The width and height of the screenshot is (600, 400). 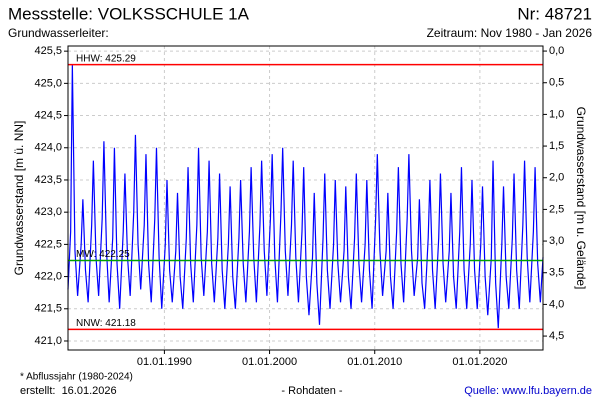 I want to click on y-tick-label: 425,5, so click(x=48, y=51).